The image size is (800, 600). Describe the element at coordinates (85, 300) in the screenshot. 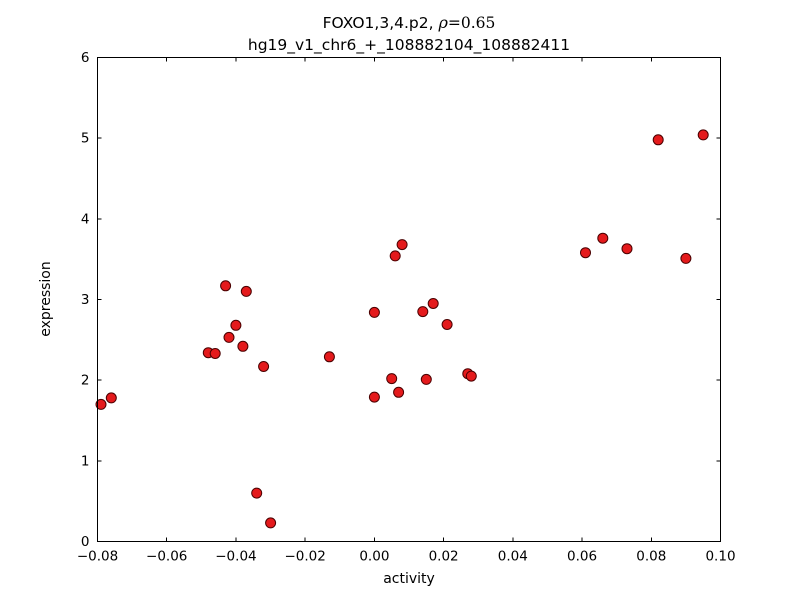

I see `y-tick-label: 3` at that location.